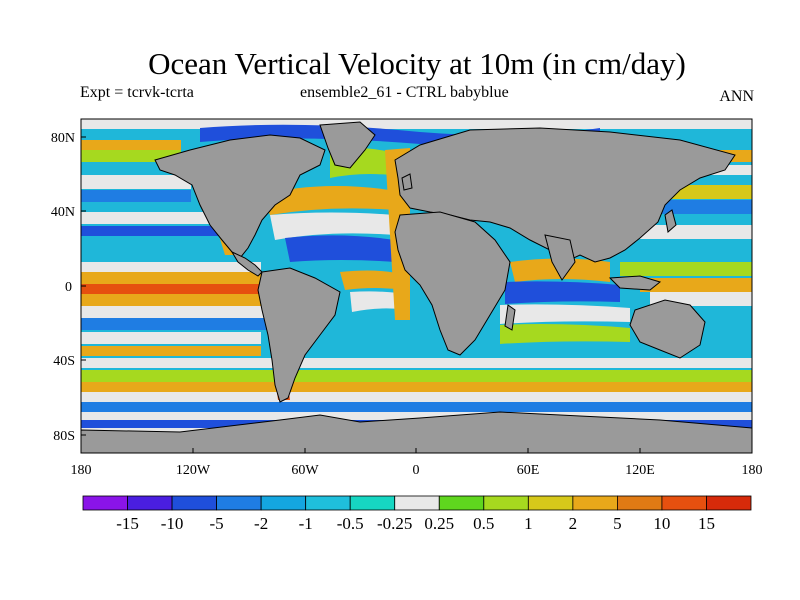  Describe the element at coordinates (404, 92) in the screenshot. I see `ensemble-label: ensemble2_61 - CTRL babyblue` at that location.